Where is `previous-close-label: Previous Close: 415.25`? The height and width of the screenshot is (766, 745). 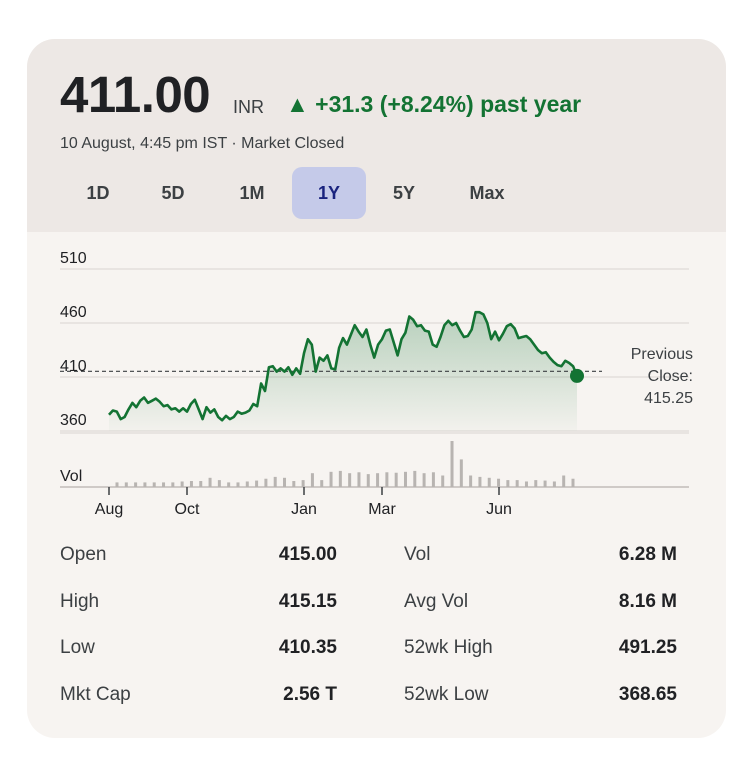
previous-close-label: Previous Close: 415.25 is located at coordinates (662, 376).